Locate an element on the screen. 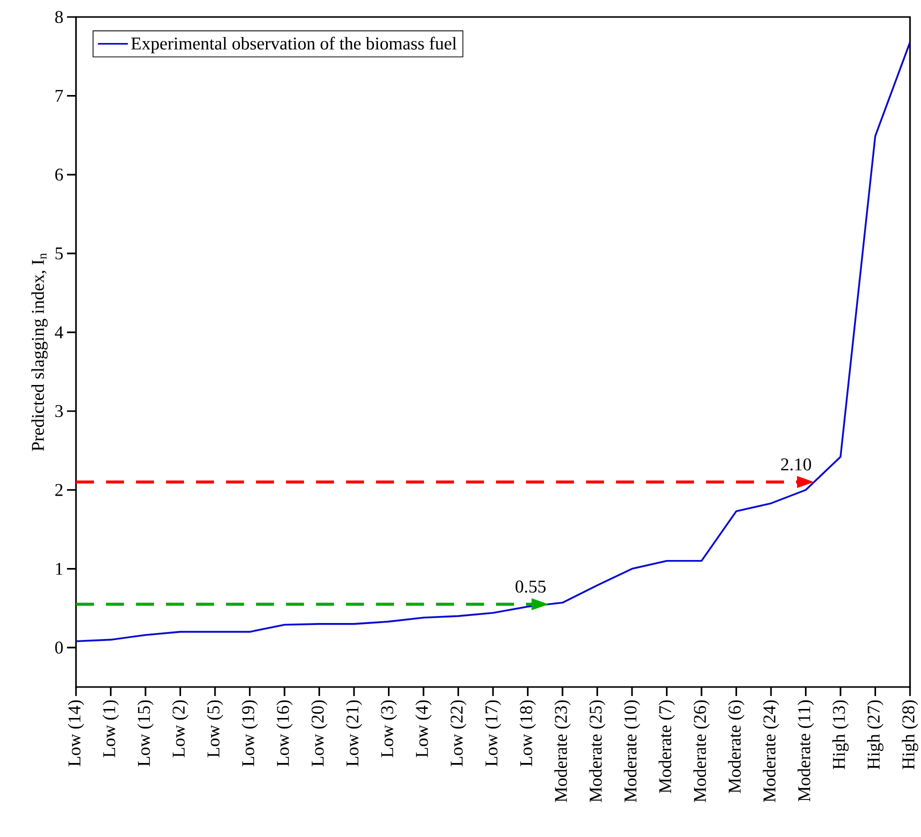  y-tick-label: 2 is located at coordinates (58, 490).